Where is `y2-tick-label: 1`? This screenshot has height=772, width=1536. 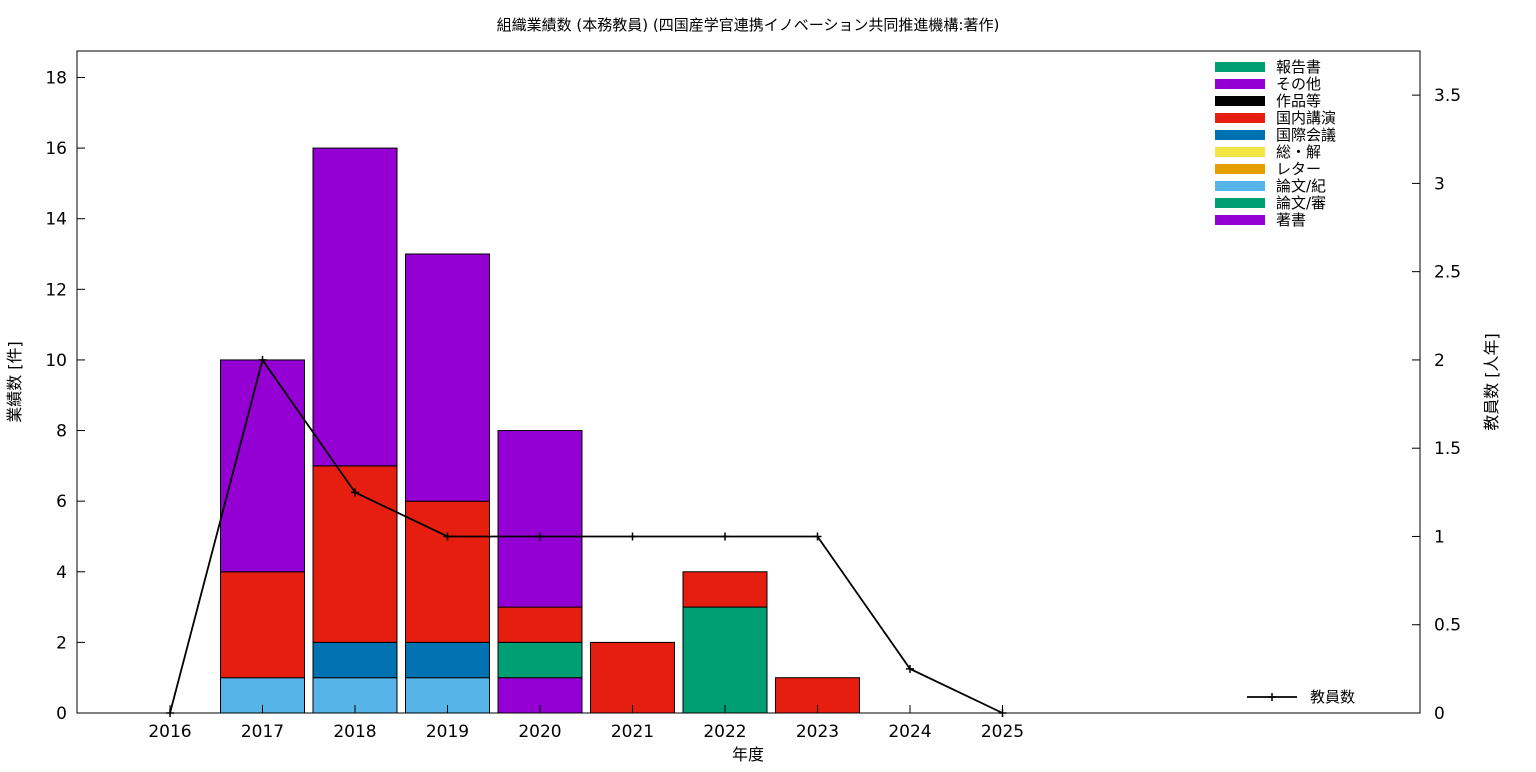
y2-tick-label: 1 is located at coordinates (1439, 537).